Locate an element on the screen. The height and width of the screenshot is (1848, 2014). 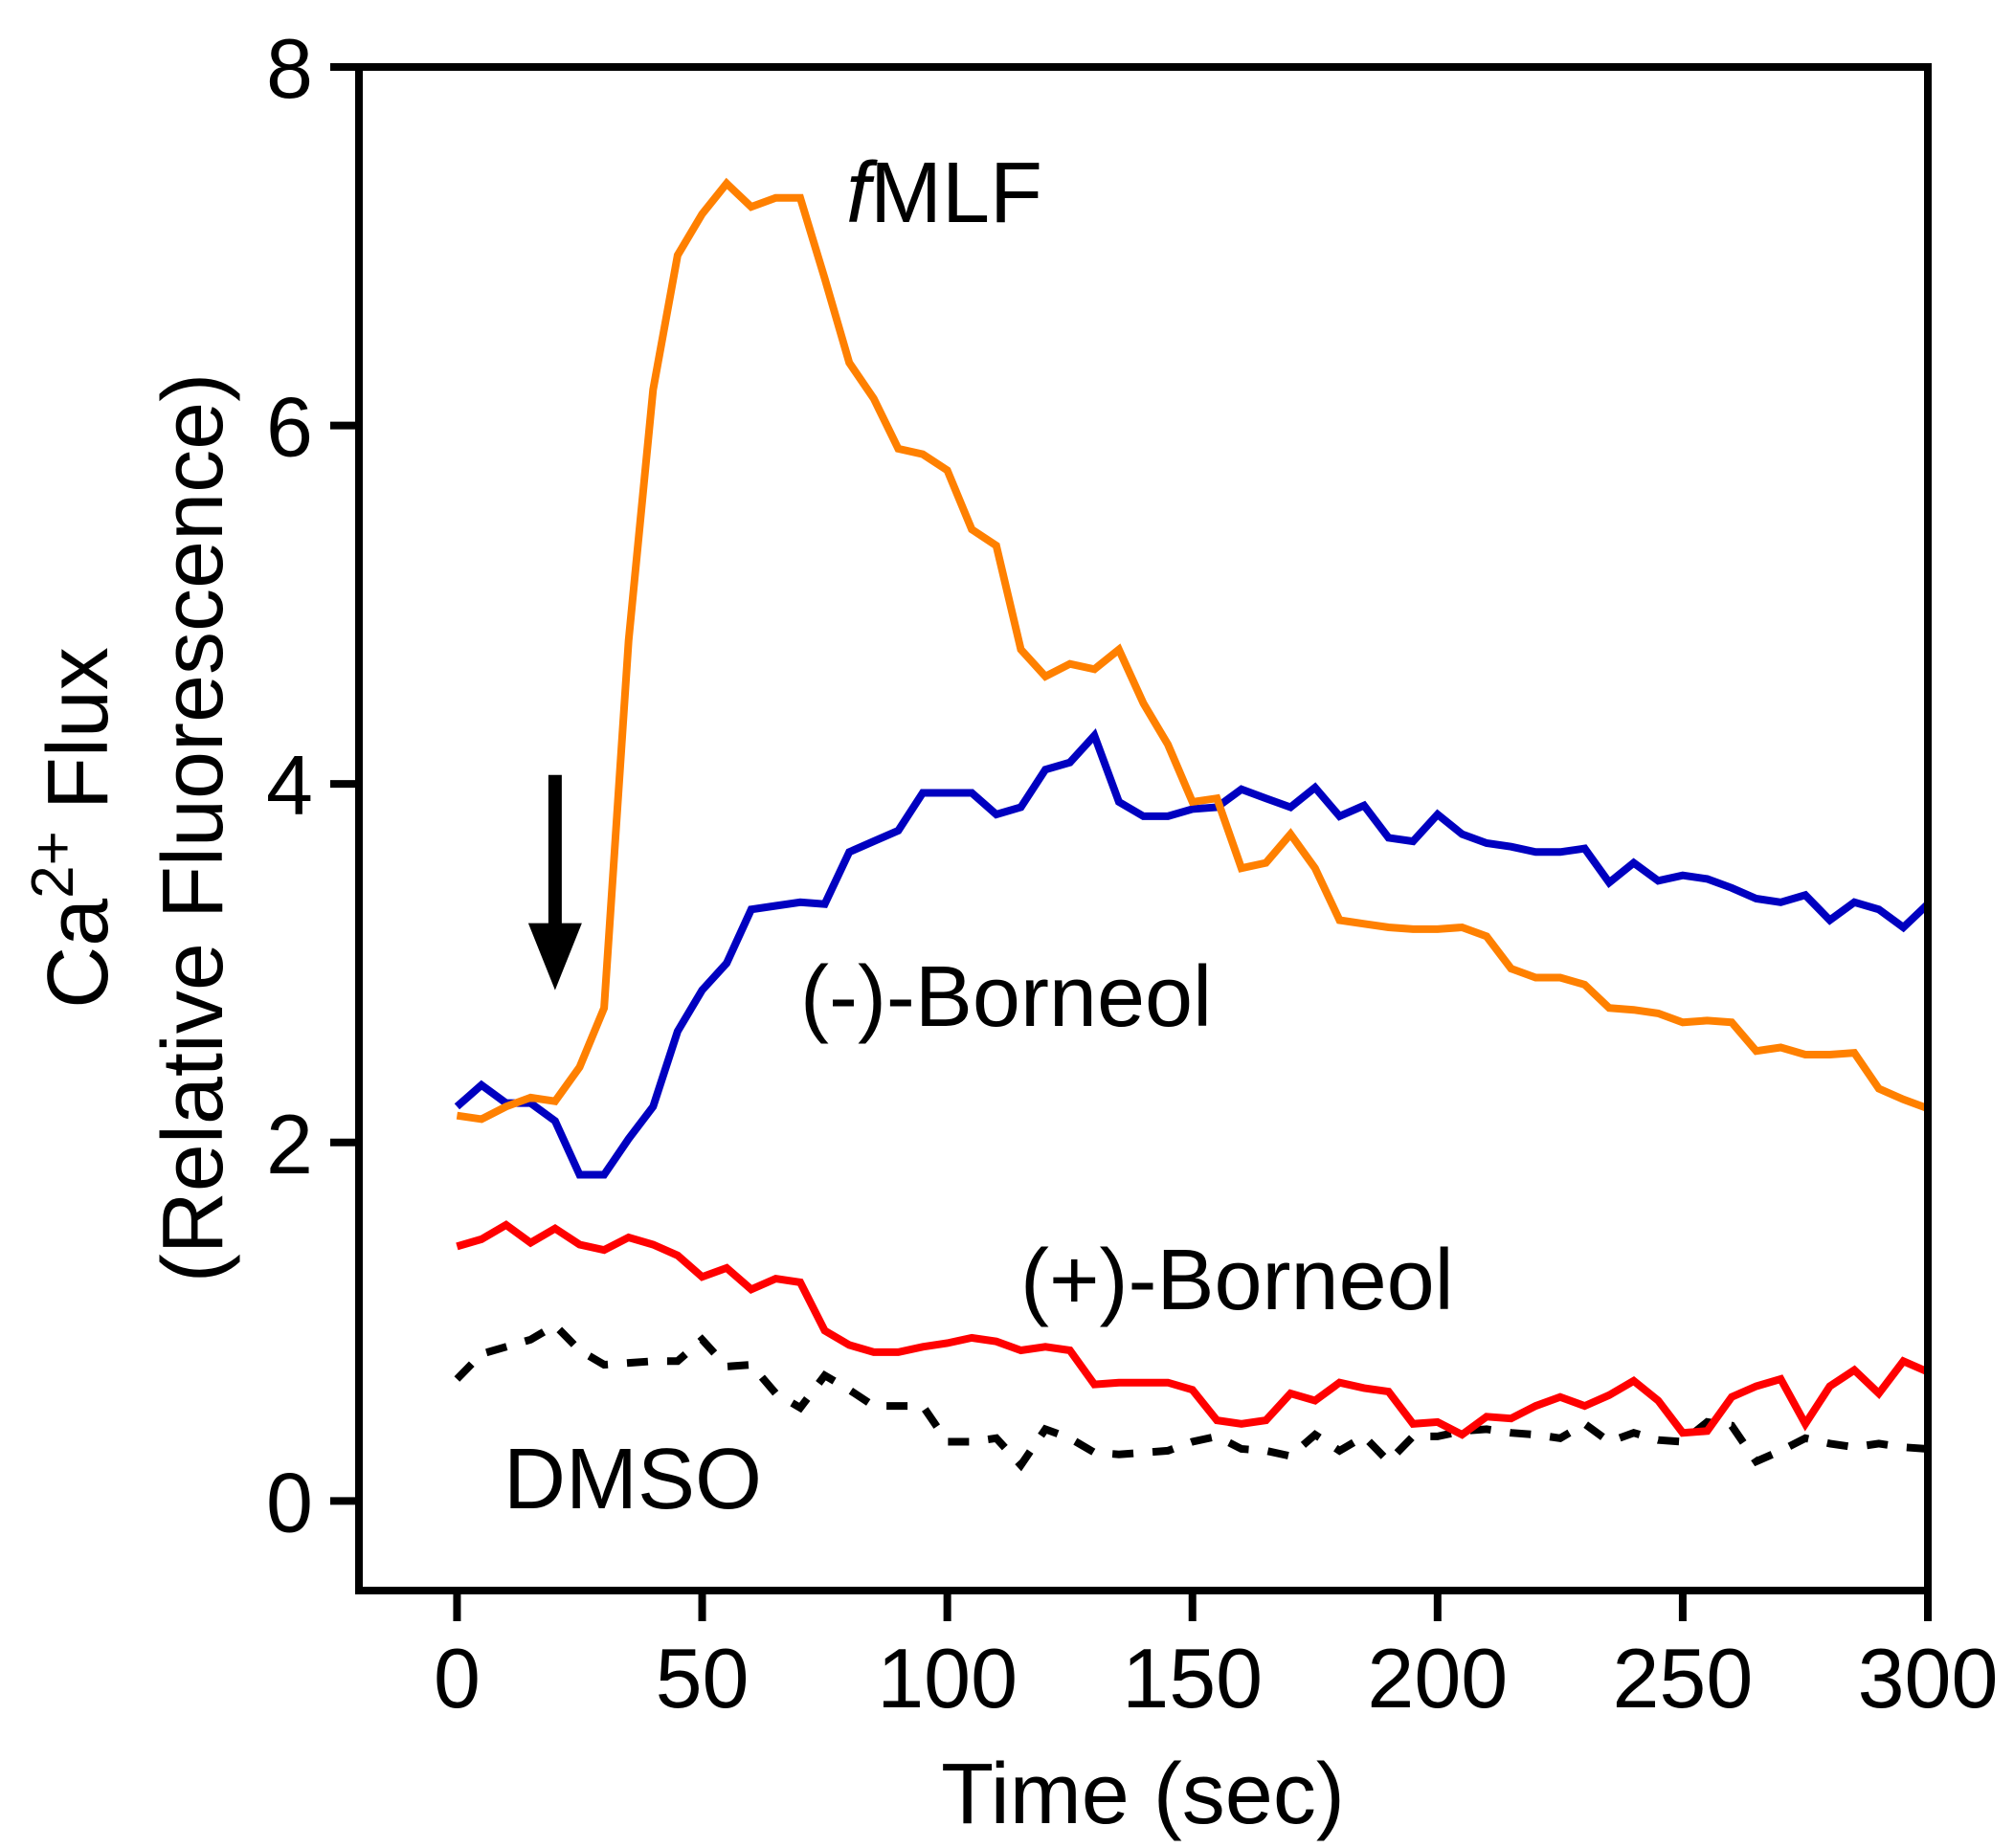
y-tick-label: 0 is located at coordinates (290, 1502).